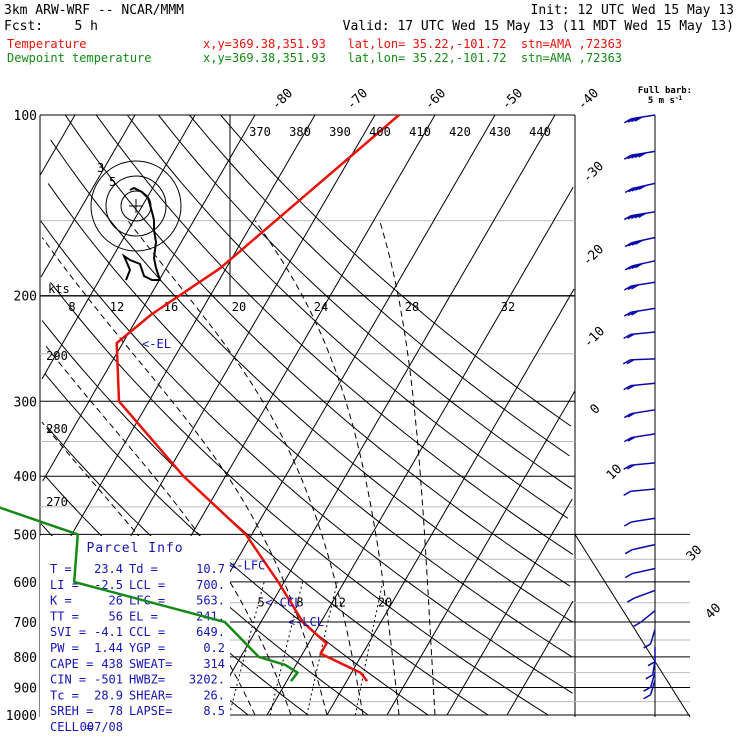 The height and width of the screenshot is (740, 740). I want to click on pressure-tick-label: 200, so click(25, 297).